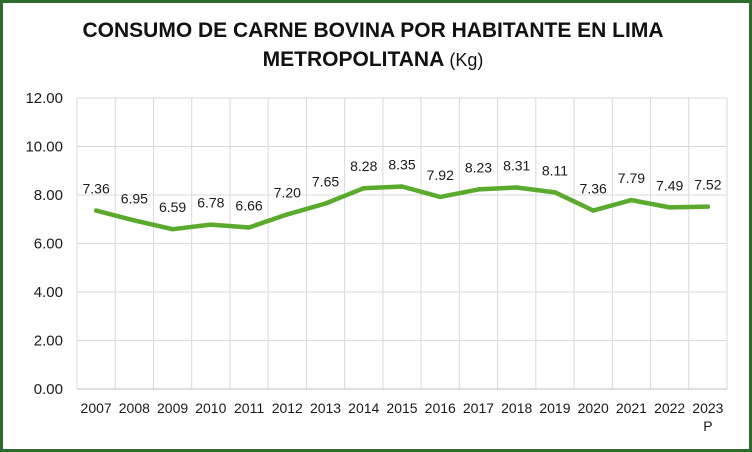  What do you see at coordinates (363, 408) in the screenshot?
I see `x-tick-label: 2014` at bounding box center [363, 408].